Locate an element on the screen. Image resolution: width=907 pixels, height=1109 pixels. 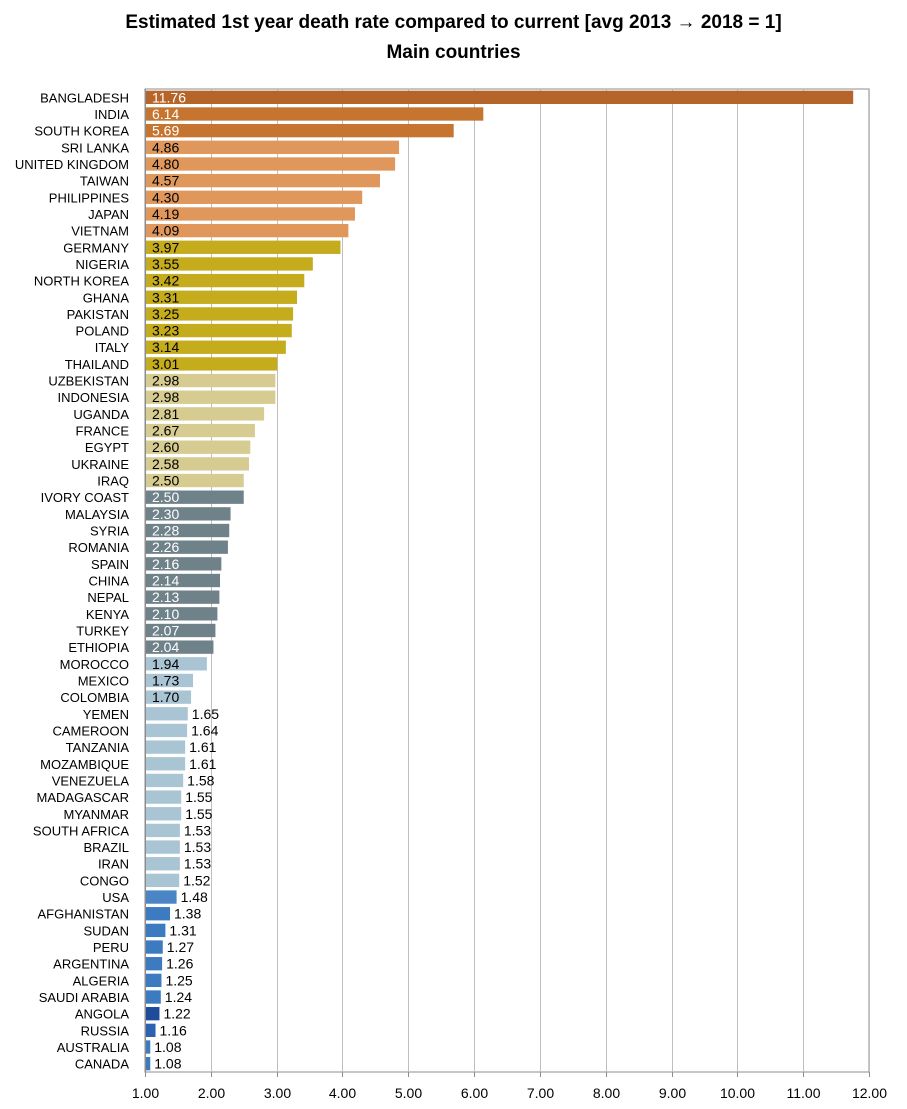
category-label: GHANA is located at coordinates (106, 297).